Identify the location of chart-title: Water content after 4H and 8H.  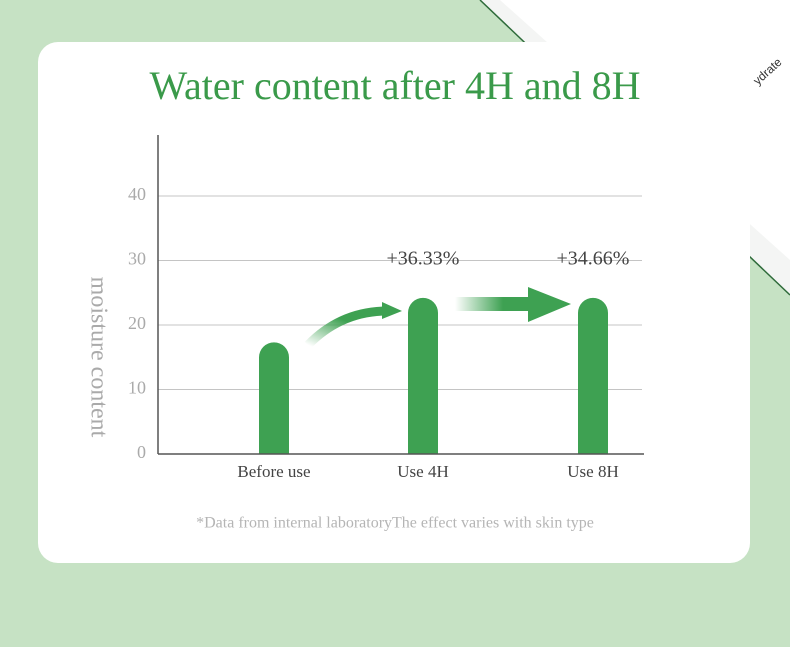
(394, 85).